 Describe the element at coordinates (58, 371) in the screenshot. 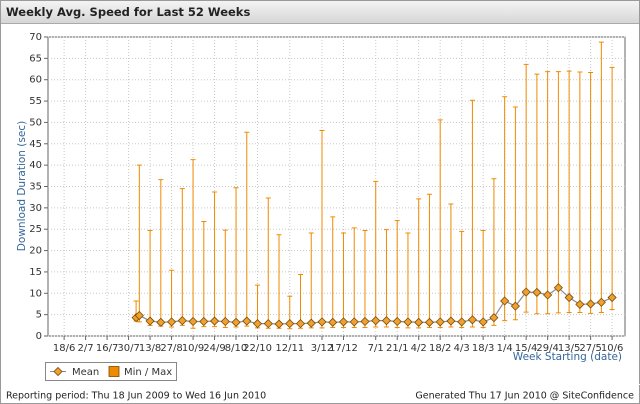

I see `legend-marker` at that location.